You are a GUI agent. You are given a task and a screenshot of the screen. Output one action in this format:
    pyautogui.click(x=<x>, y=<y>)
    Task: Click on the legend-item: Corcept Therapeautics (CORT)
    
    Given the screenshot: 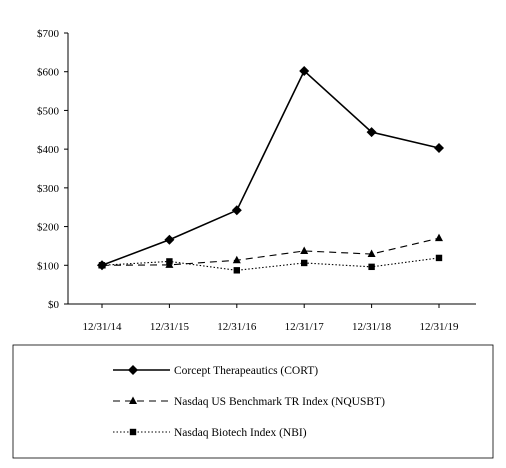 What is the action you would take?
    pyautogui.click(x=215, y=371)
    